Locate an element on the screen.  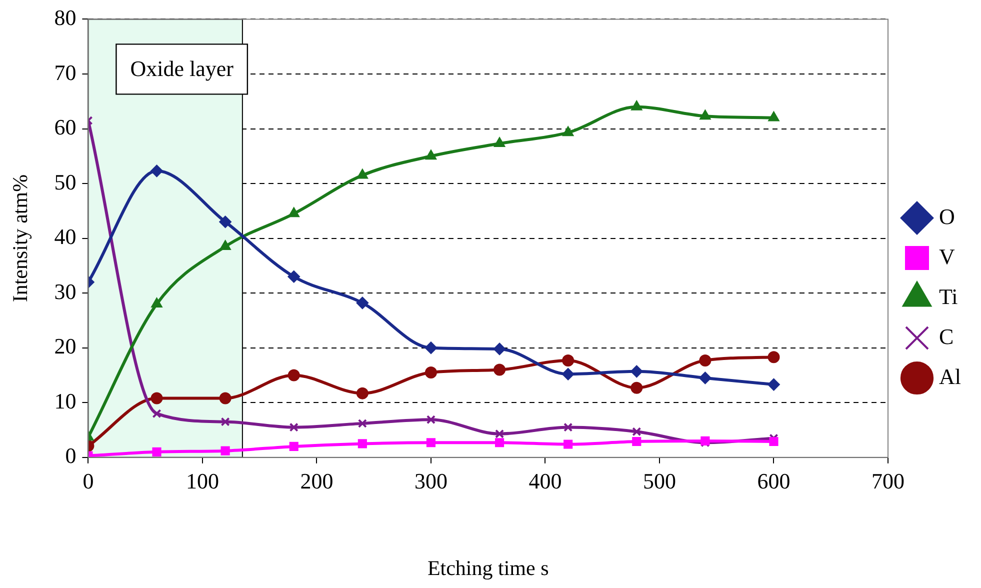
y-tick-label: 30 is located at coordinates (65, 291).